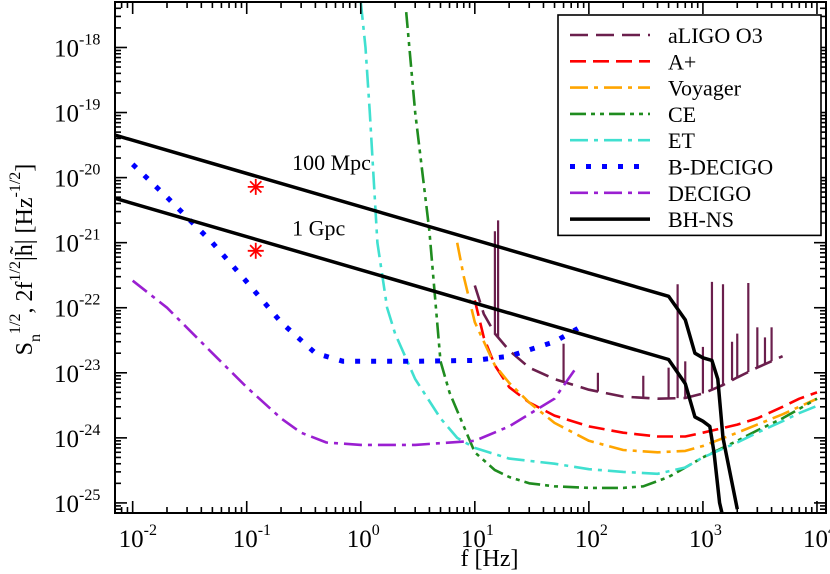 The height and width of the screenshot is (574, 830). What do you see at coordinates (645, 368) in the screenshot?
I see `series-line-a` at bounding box center [645, 368].